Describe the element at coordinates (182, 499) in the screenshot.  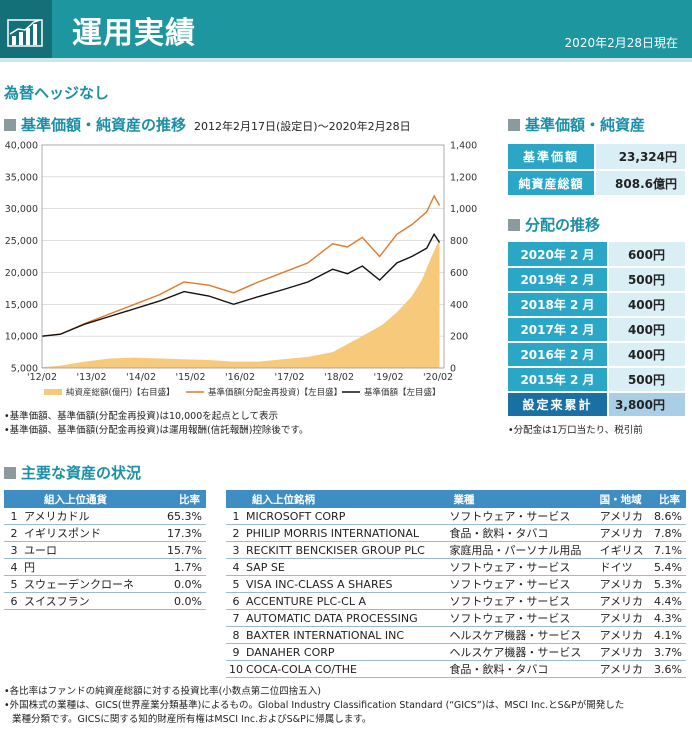
I see `currency-ratio-header: 比率` at that location.